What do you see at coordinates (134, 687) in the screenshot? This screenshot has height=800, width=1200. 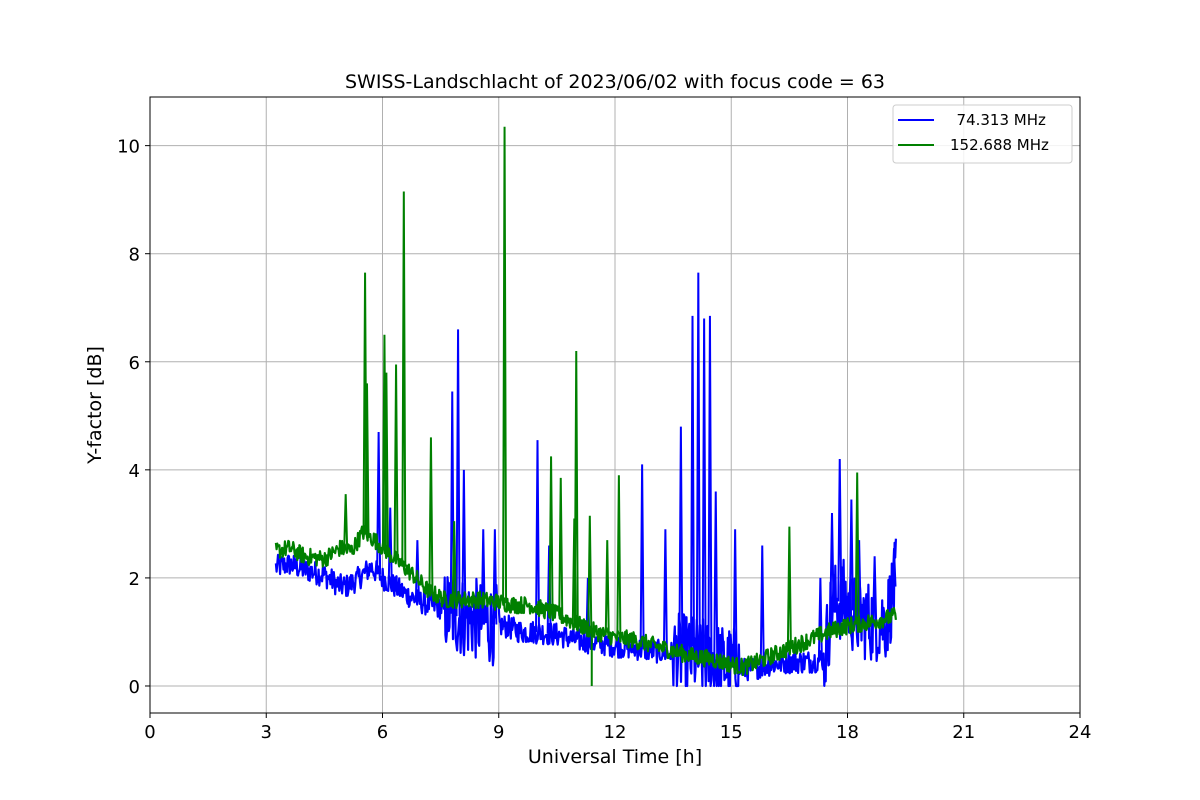 I see `y-tick-label: 0` at bounding box center [134, 687].